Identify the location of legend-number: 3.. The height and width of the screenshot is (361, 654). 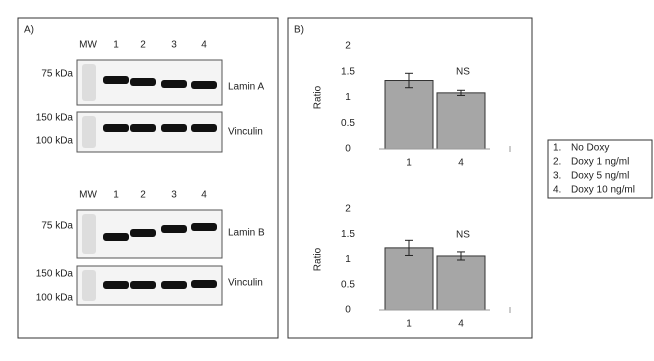
(557, 176).